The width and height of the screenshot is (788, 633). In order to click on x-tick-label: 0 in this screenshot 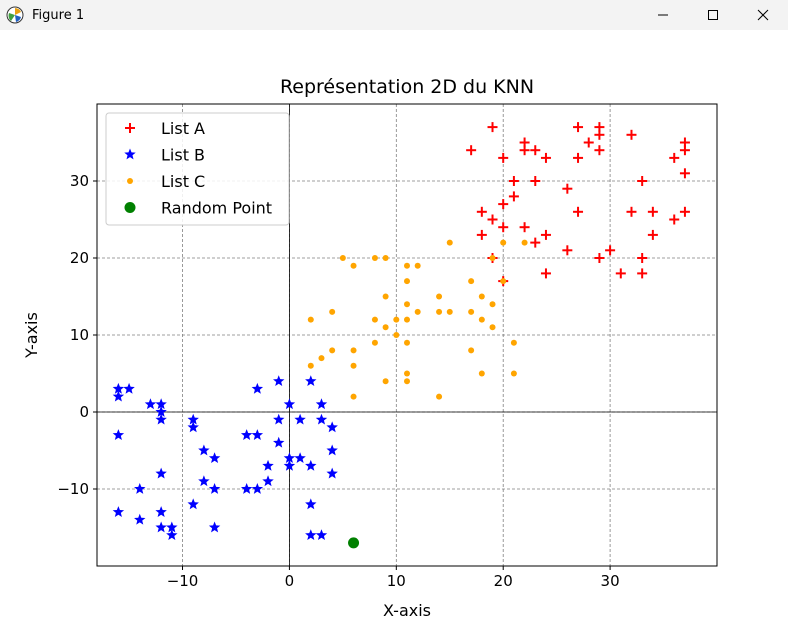, I will do `click(290, 581)`.